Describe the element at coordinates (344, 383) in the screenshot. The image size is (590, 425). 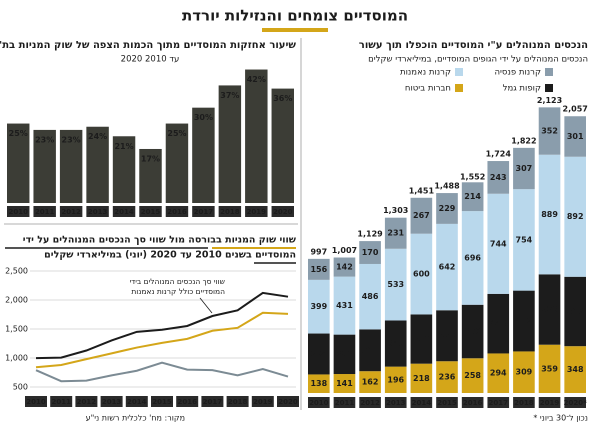
I see `value-label: 141` at that location.